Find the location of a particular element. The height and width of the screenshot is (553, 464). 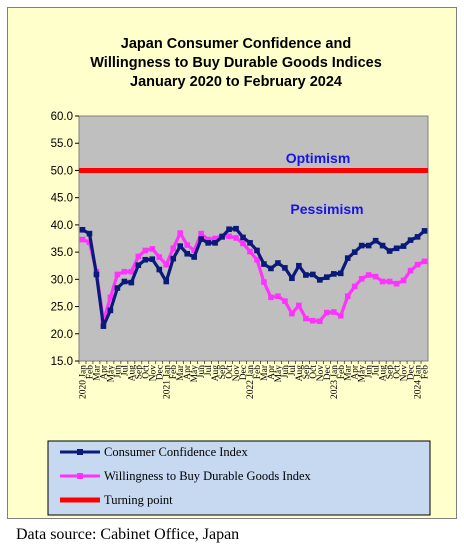

chart-title-line-3: January 2020 to February 2024 is located at coordinates (236, 82).